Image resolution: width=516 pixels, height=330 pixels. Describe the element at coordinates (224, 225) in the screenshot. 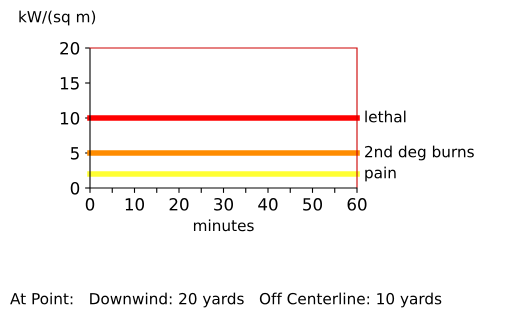

I see `x-axis-title: minutes` at that location.